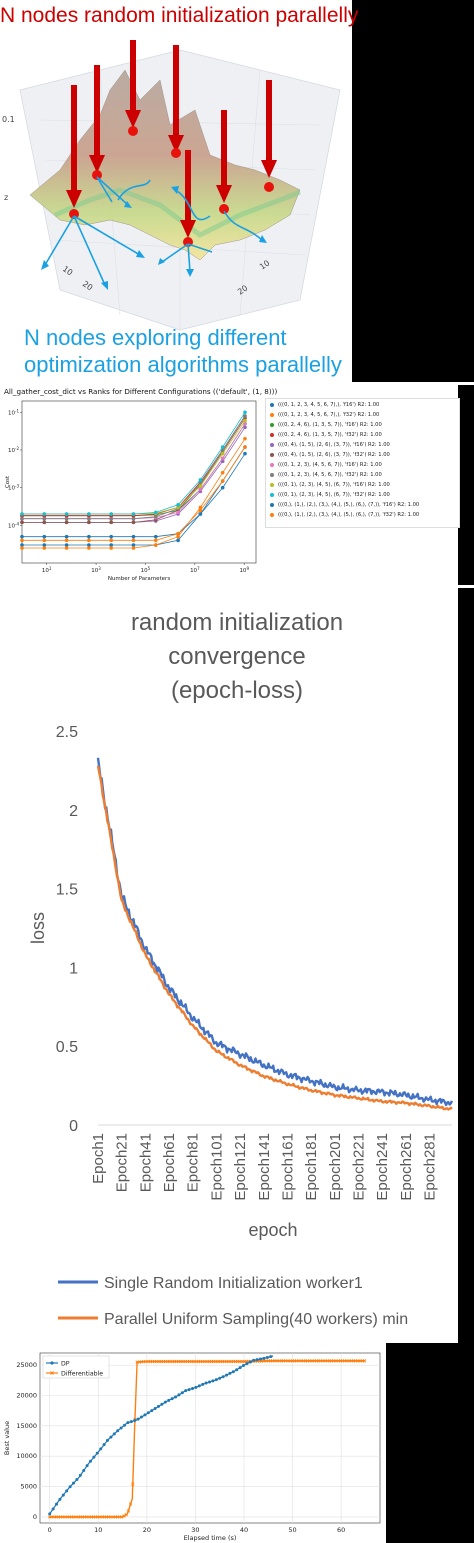  Describe the element at coordinates (65, 1363) in the screenshot. I see `best-legend-label: DP` at that location.